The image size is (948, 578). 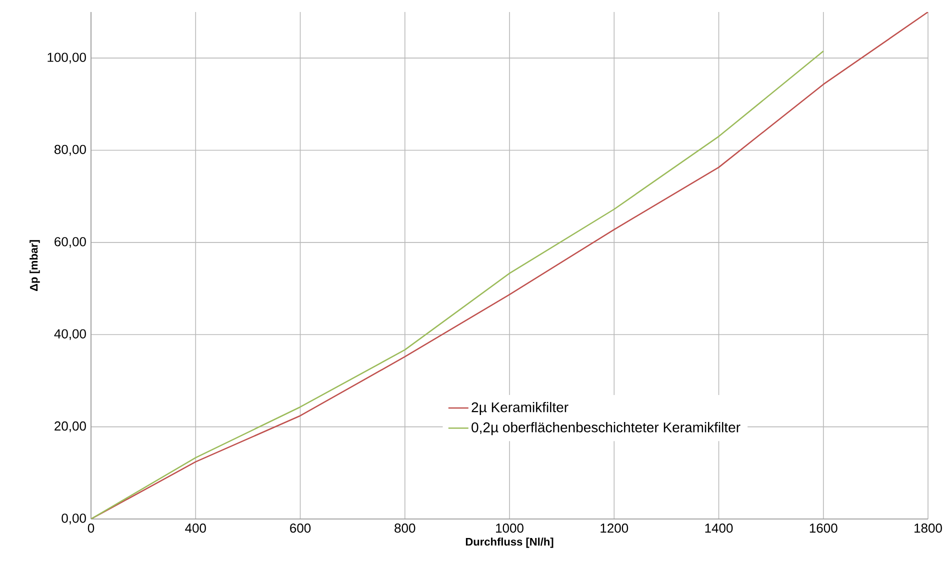 What do you see at coordinates (74, 519) in the screenshot?
I see `y-tick-label: 0,00` at bounding box center [74, 519].